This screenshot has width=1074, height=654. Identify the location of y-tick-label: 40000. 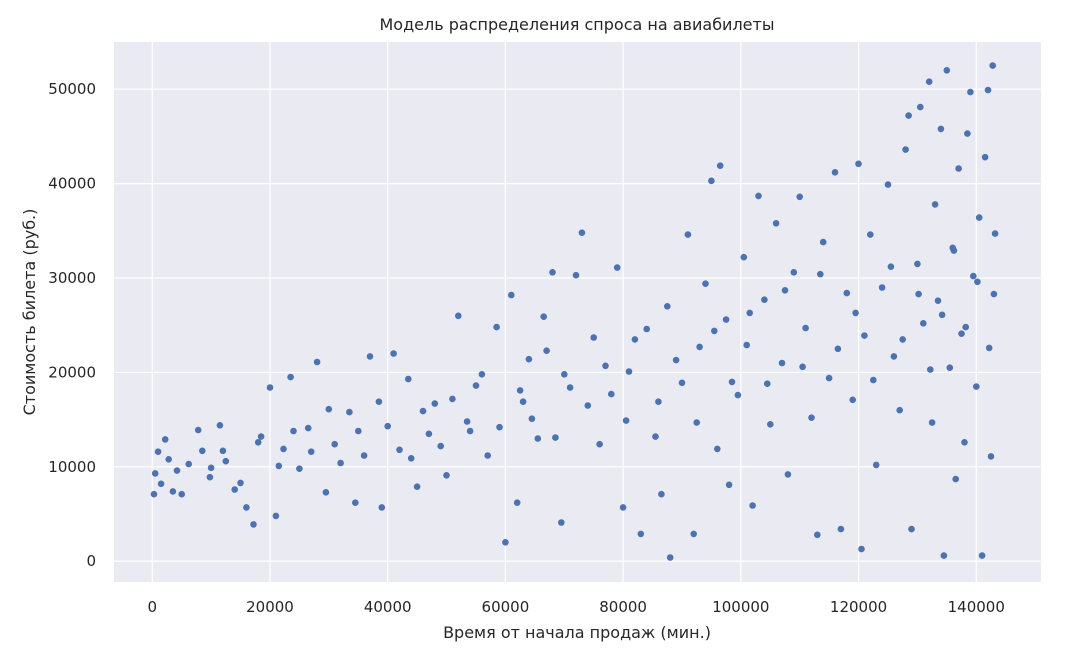
(72, 184).